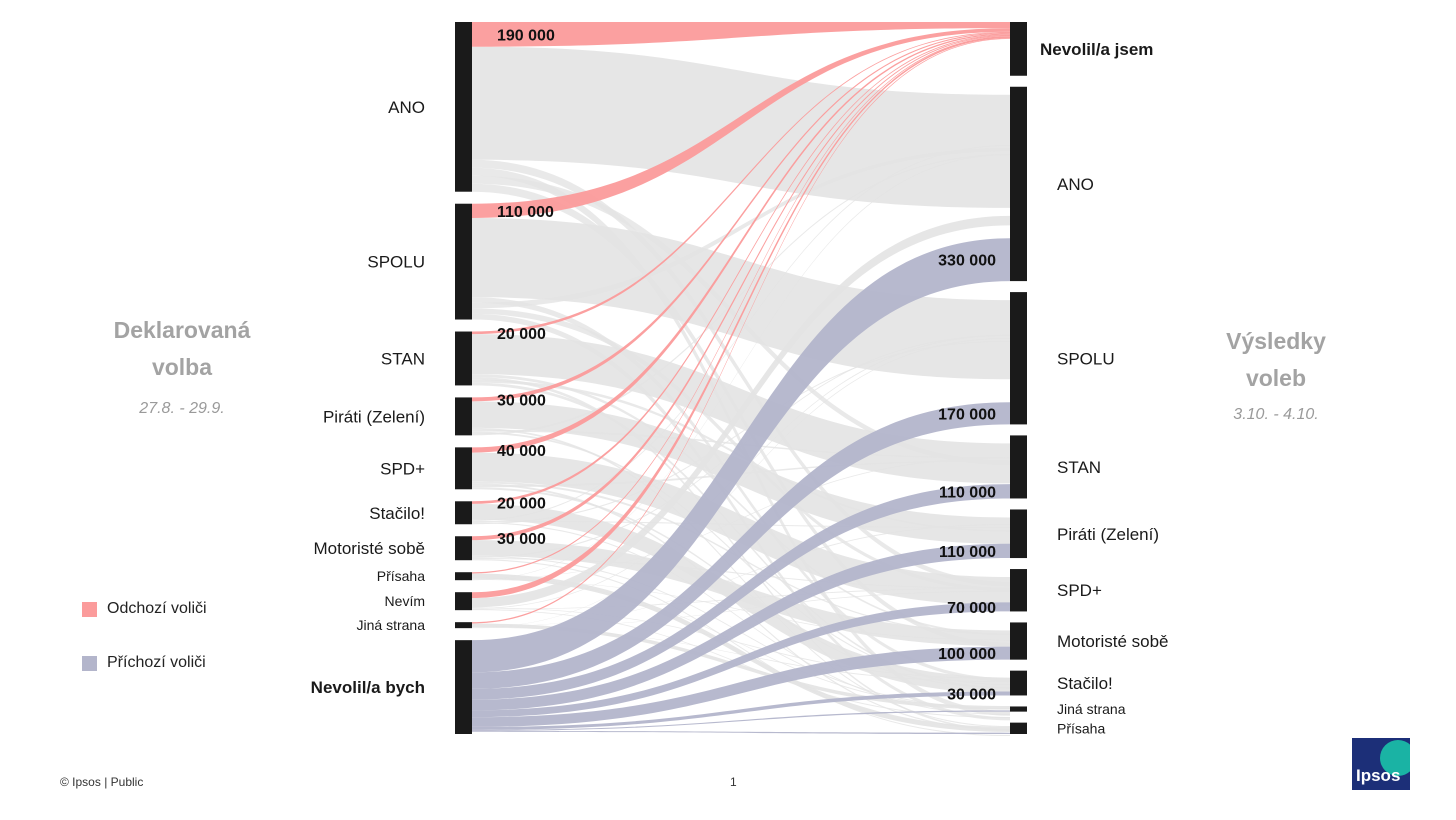 The width and height of the screenshot is (1456, 820). What do you see at coordinates (1091, 709) in the screenshot?
I see `right-label-jina-strana: Jiná strana` at bounding box center [1091, 709].